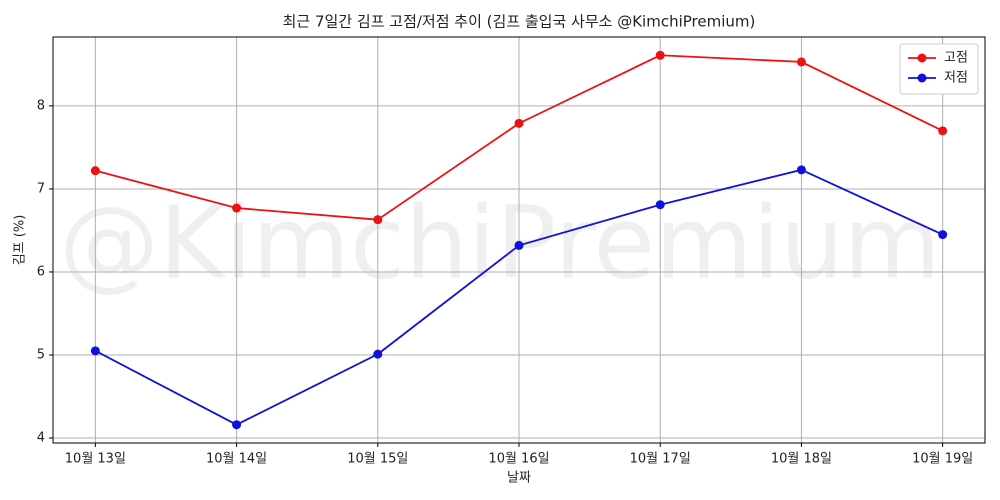 The width and height of the screenshot is (1000, 500). What do you see at coordinates (519, 478) in the screenshot?
I see `x-axis-label: 날짜` at bounding box center [519, 478].